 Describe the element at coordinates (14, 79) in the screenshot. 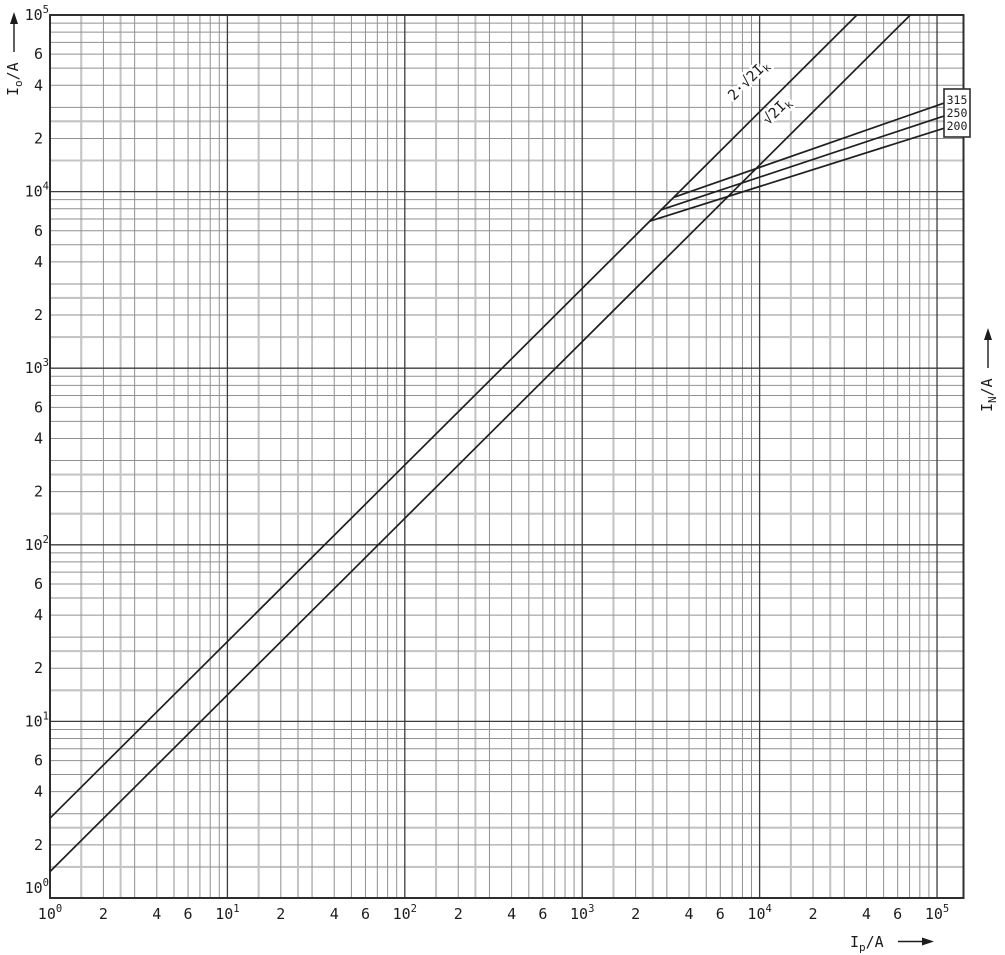

I see `y-axis-title: Io/A` at that location.